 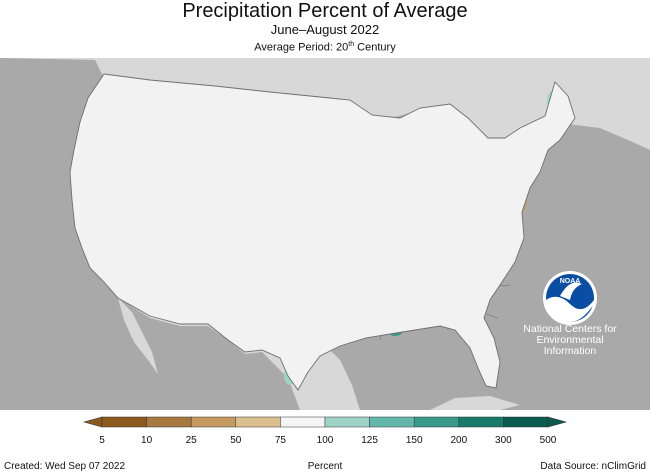 What do you see at coordinates (281, 440) in the screenshot?
I see `colorbar-tick-label: 75` at bounding box center [281, 440].